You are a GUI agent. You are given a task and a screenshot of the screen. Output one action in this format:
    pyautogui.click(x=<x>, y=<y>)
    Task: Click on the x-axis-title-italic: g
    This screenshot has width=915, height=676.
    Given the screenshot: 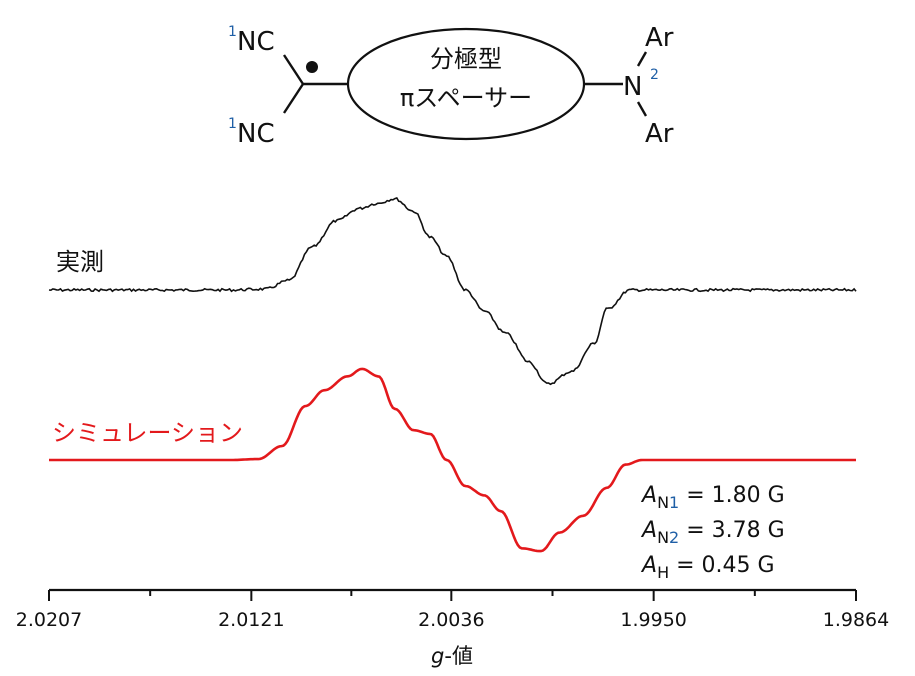 What is the action you would take?
    pyautogui.click(x=437, y=656)
    